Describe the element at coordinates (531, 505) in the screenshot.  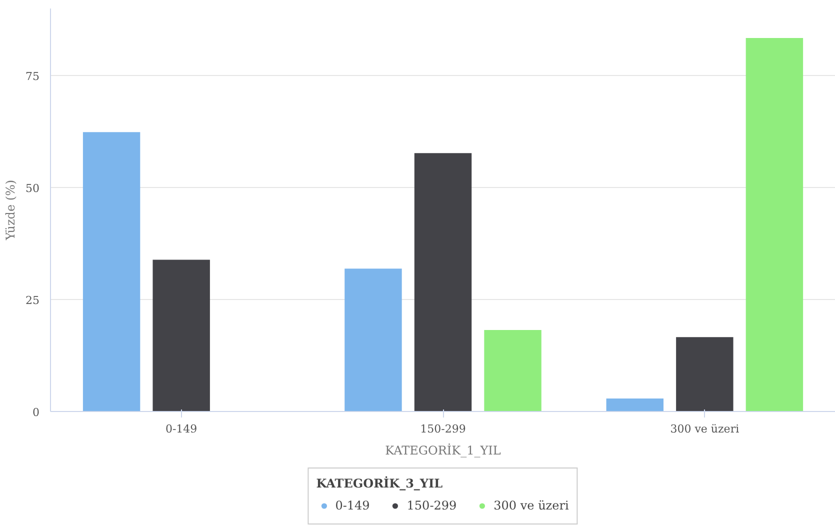
I see `legend-label: 300 ve üzeri` at that location.